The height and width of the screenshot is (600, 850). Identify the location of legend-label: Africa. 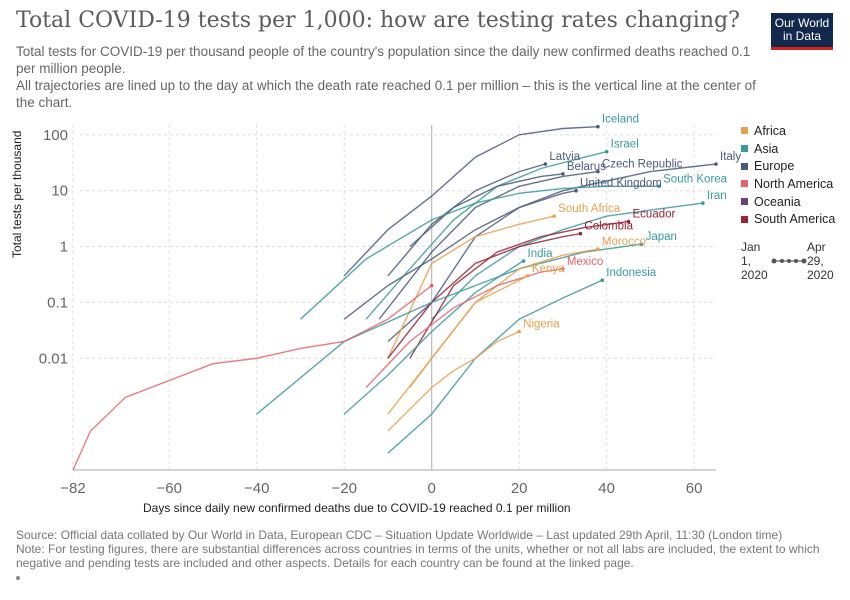
(770, 130).